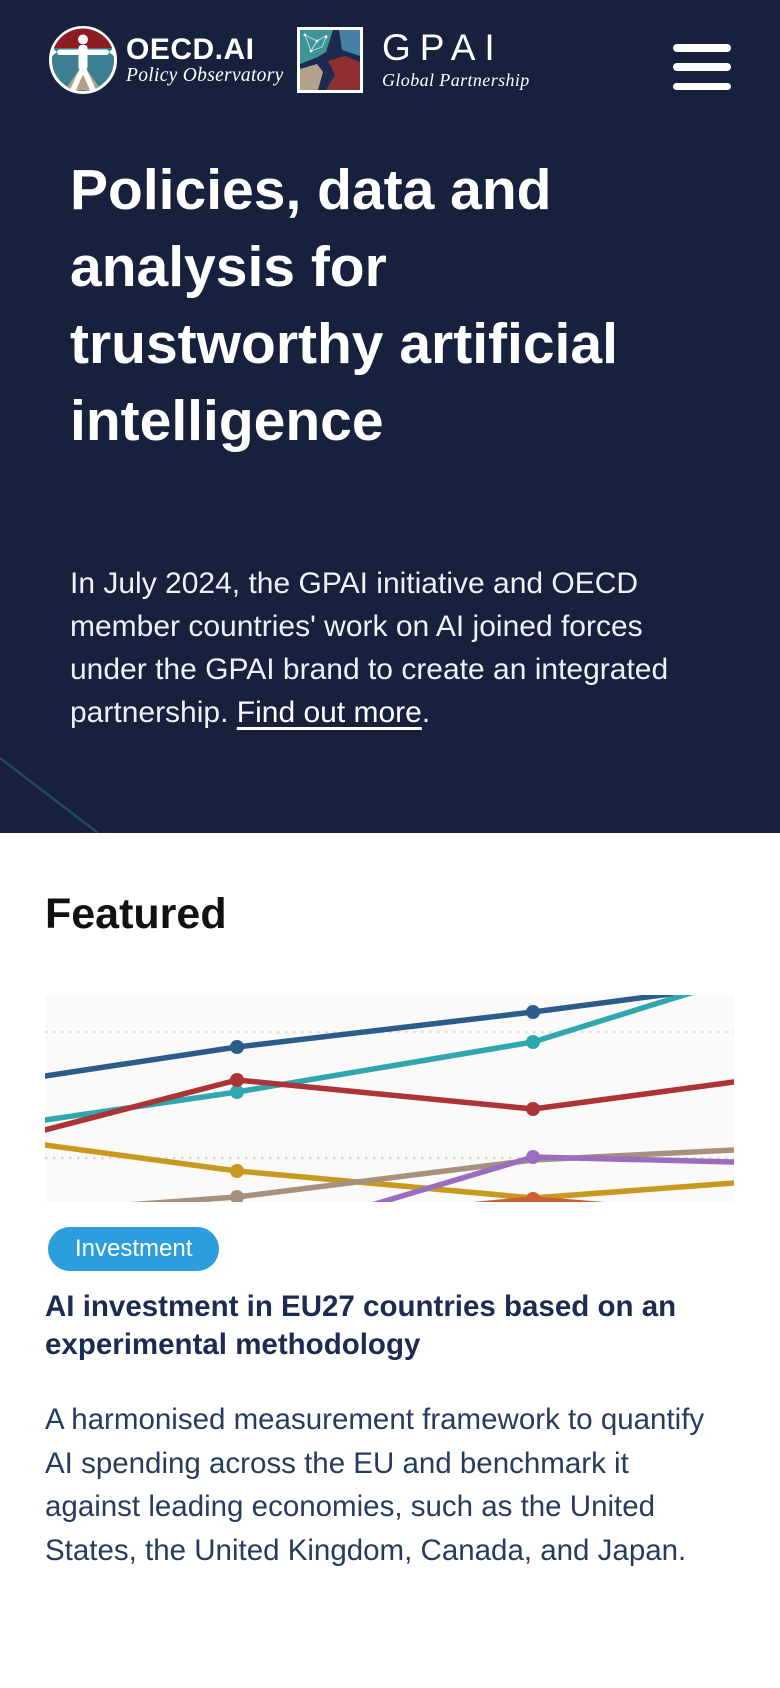 Image resolution: width=780 pixels, height=1688 pixels. I want to click on site-header: OECD.AI Policy Observatory GPAI, so click(390, 60).